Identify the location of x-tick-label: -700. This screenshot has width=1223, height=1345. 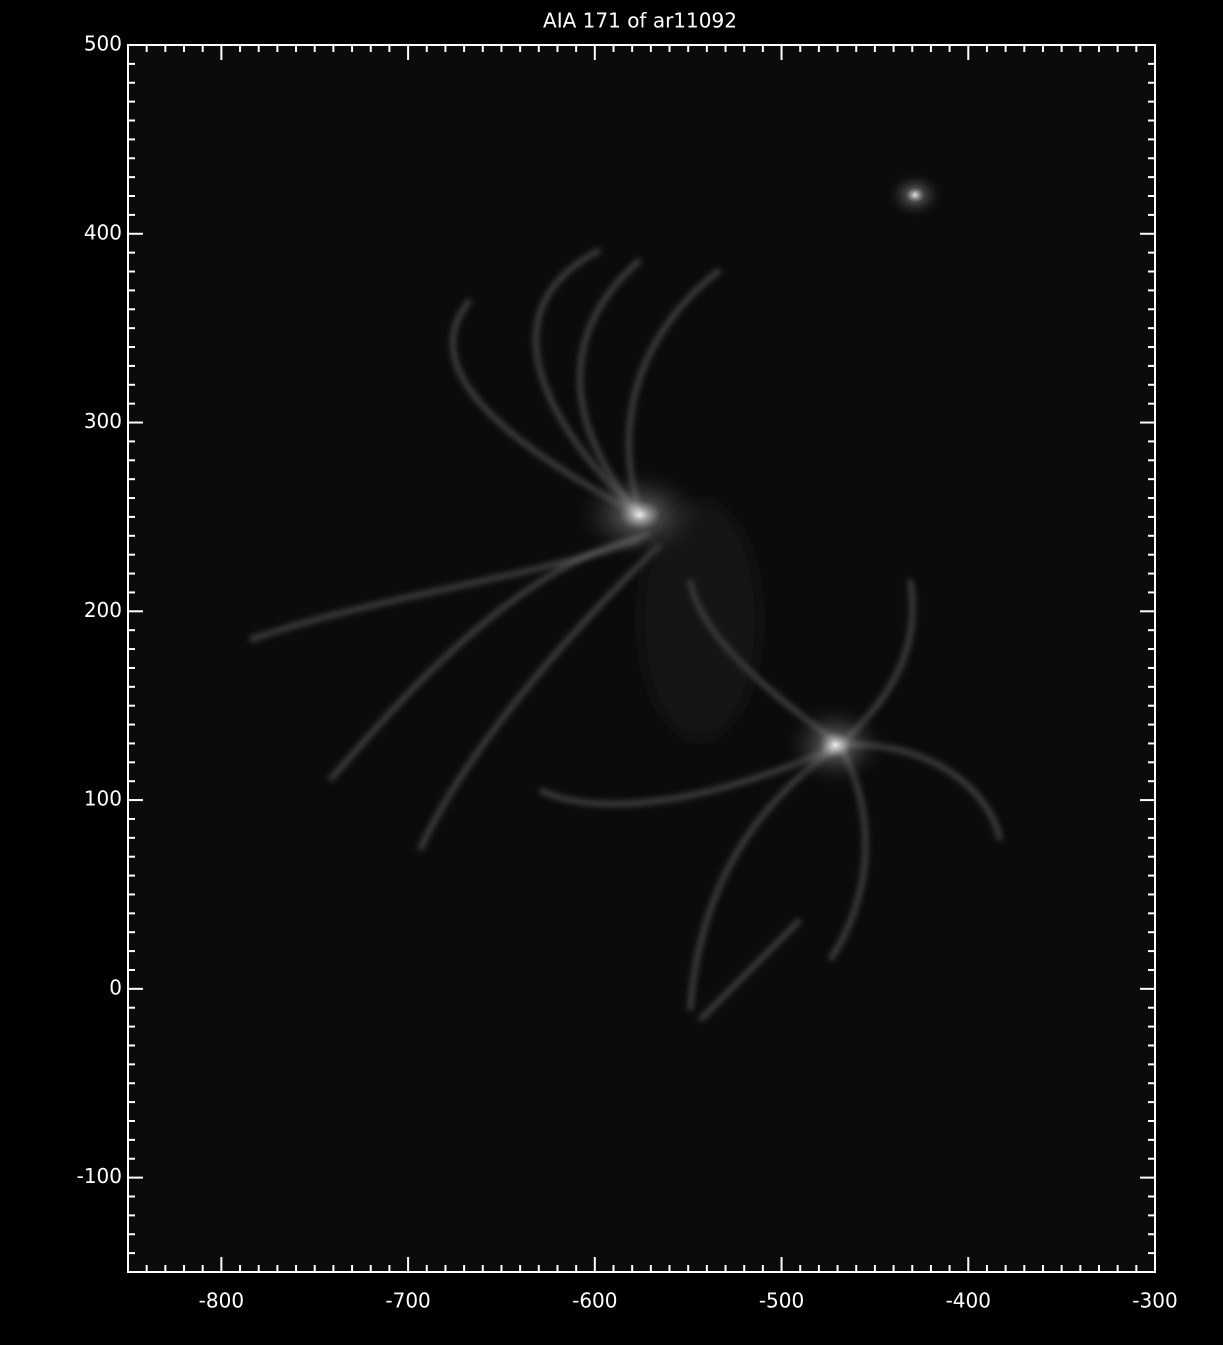
(407, 1301).